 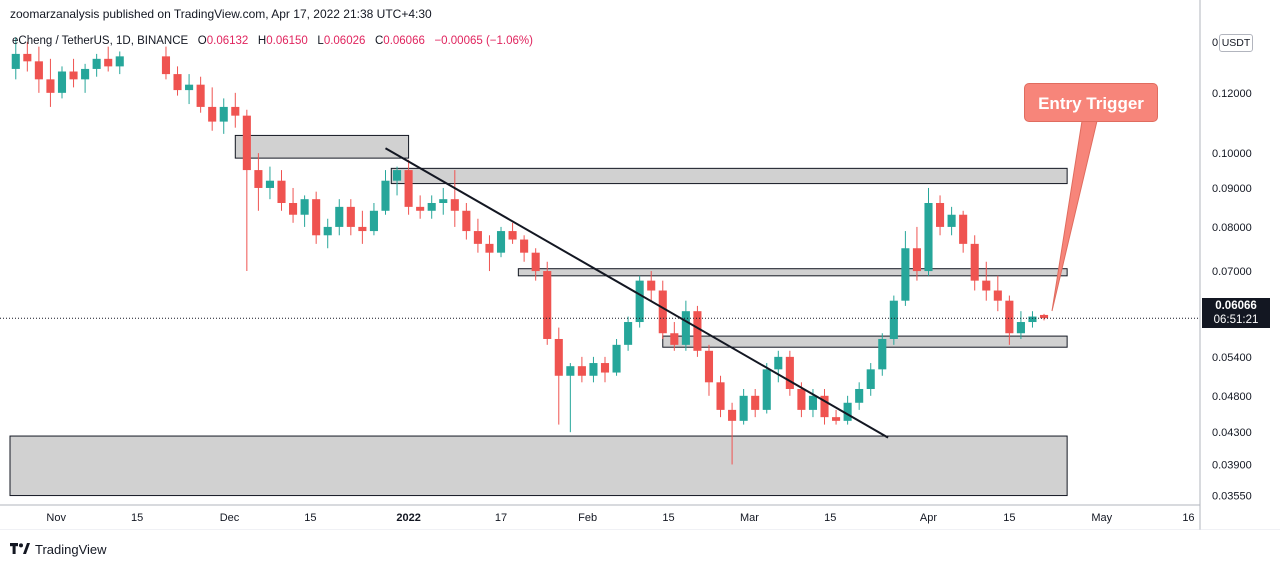 What do you see at coordinates (230, 518) in the screenshot?
I see `time-tick-label: Dec` at bounding box center [230, 518].